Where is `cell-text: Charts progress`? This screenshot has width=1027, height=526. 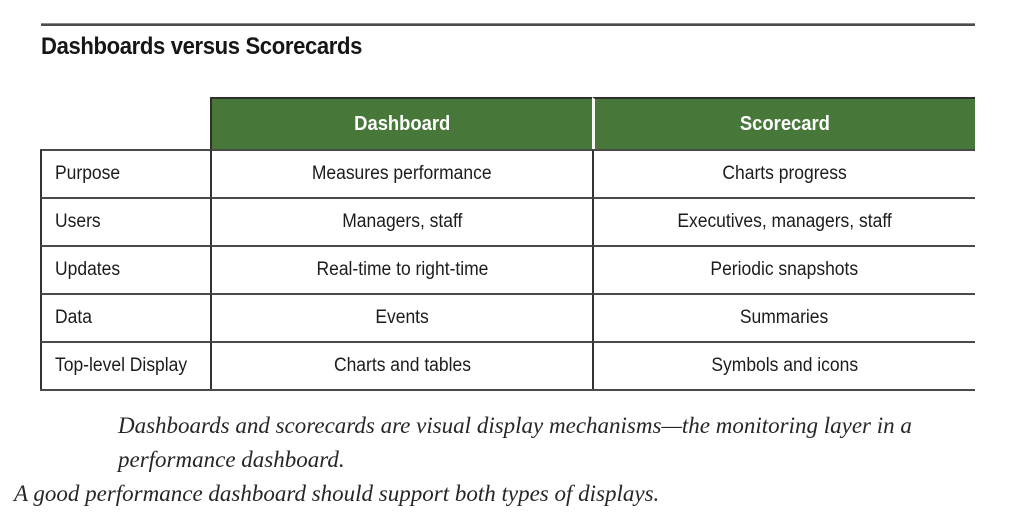 cell-text: Charts progress is located at coordinates (784, 173).